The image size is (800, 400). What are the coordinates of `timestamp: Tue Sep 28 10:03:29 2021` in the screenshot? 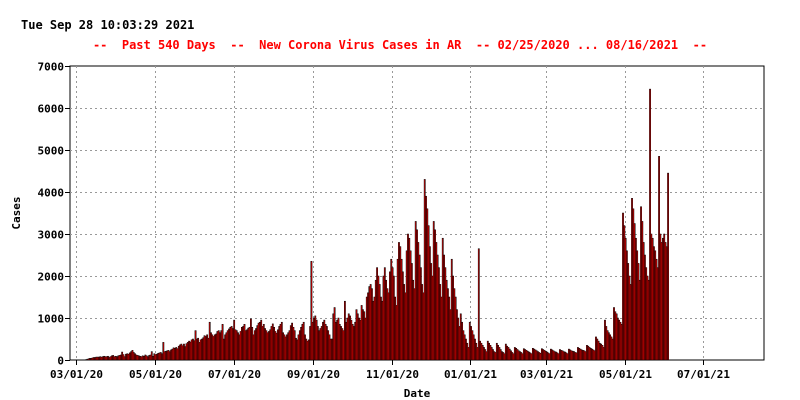 It's located at (108, 25).